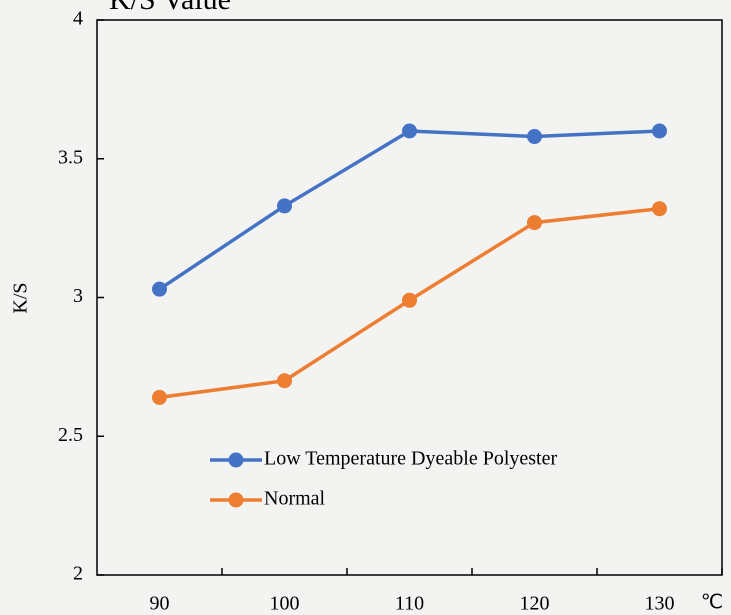 This screenshot has width=731, height=615. I want to click on legend-label: Normal, so click(295, 499).